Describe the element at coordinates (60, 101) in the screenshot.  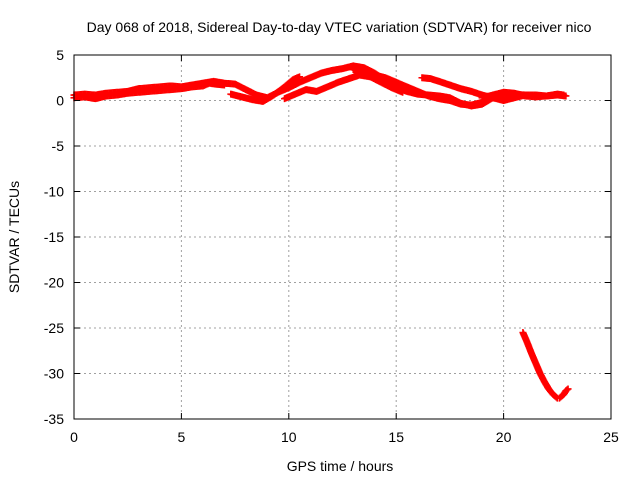
I see `y-tick-label: 0` at that location.